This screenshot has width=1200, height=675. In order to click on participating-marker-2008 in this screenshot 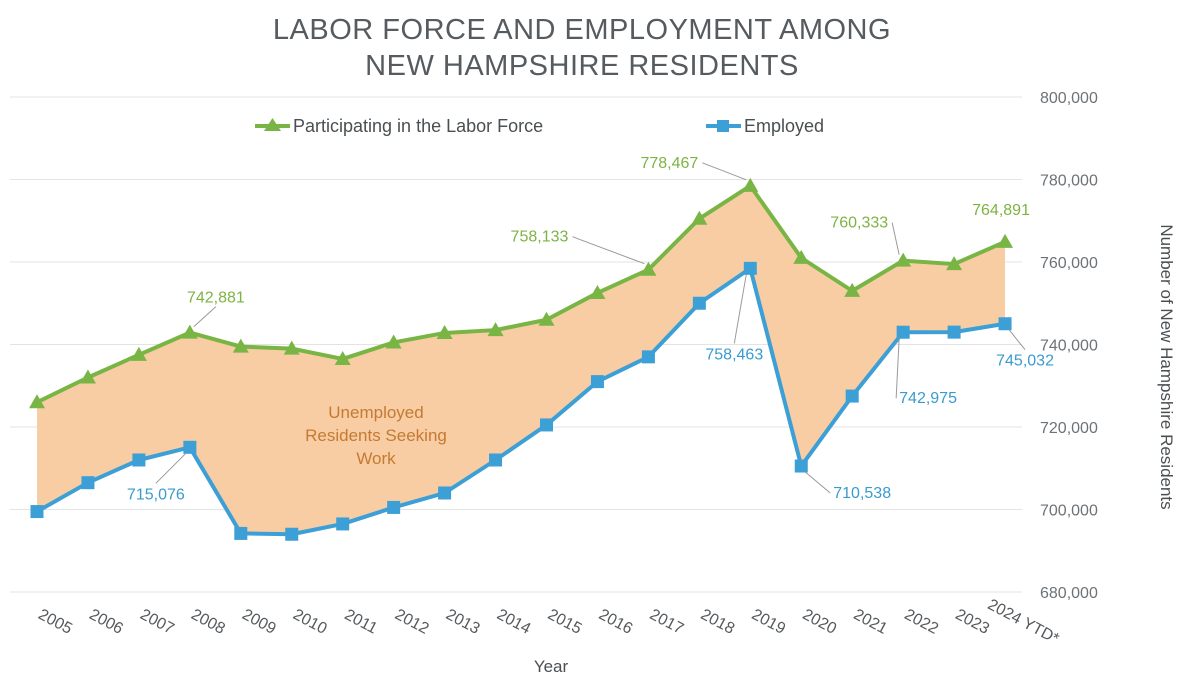, I will do `click(189, 331)`.